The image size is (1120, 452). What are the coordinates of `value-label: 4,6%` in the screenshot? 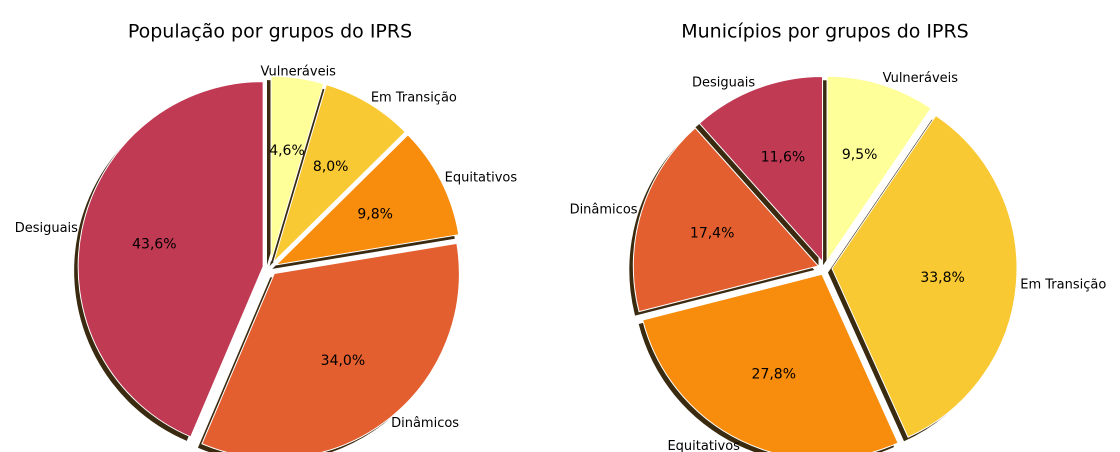 It's located at (287, 151).